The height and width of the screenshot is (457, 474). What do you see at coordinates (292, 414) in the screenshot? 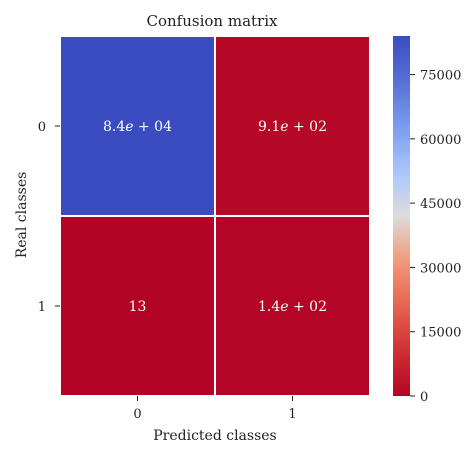
I see `x-tick-label-1: 1` at bounding box center [292, 414].